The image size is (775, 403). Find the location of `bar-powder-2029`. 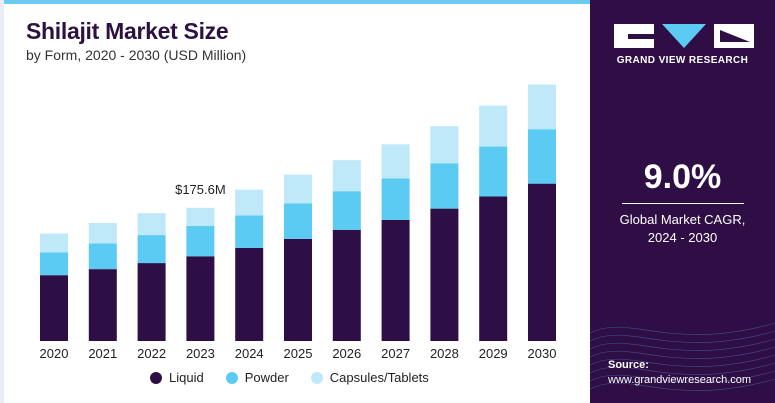

bar-powder-2029 is located at coordinates (493, 171).